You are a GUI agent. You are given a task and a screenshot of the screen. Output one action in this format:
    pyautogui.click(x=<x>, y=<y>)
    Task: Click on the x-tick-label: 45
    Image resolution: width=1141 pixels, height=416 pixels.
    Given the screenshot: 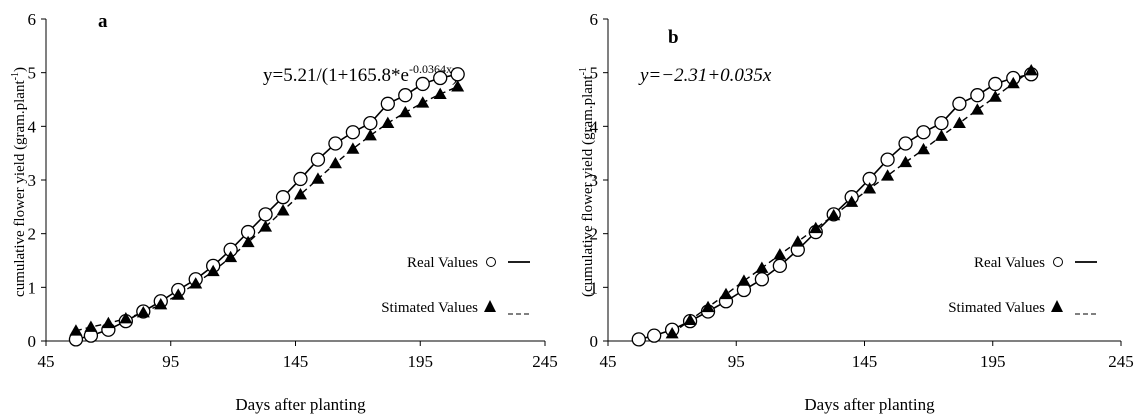 What is the action you would take?
    pyautogui.click(x=46, y=361)
    